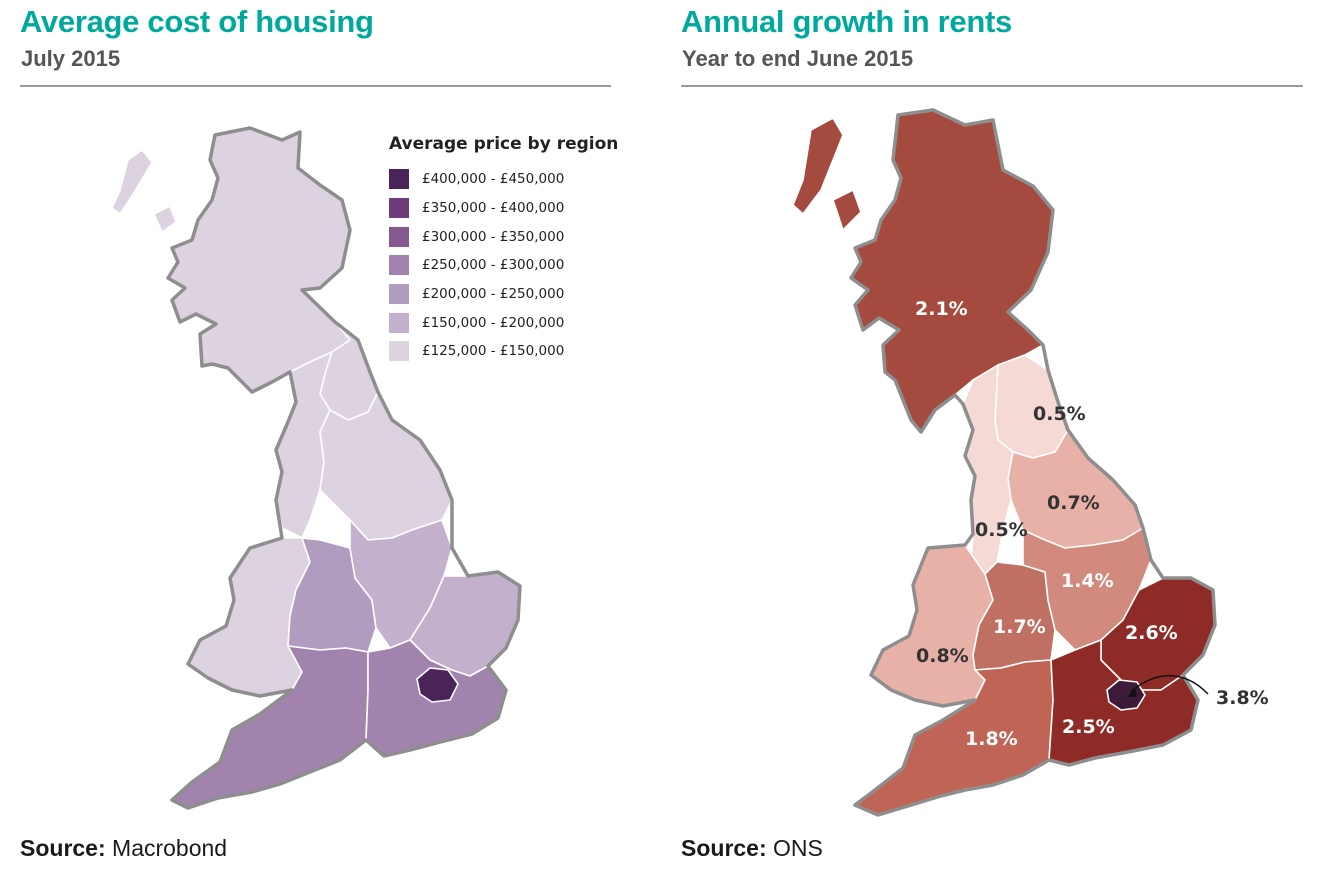  I want to click on label-north-west: 0.5%, so click(1001, 530).